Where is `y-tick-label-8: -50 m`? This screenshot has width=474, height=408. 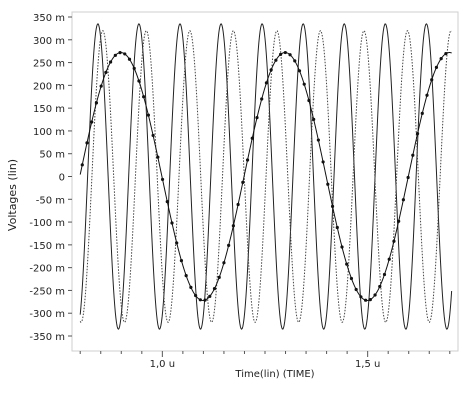 y-tick-label-8: -50 m is located at coordinates (50, 200).